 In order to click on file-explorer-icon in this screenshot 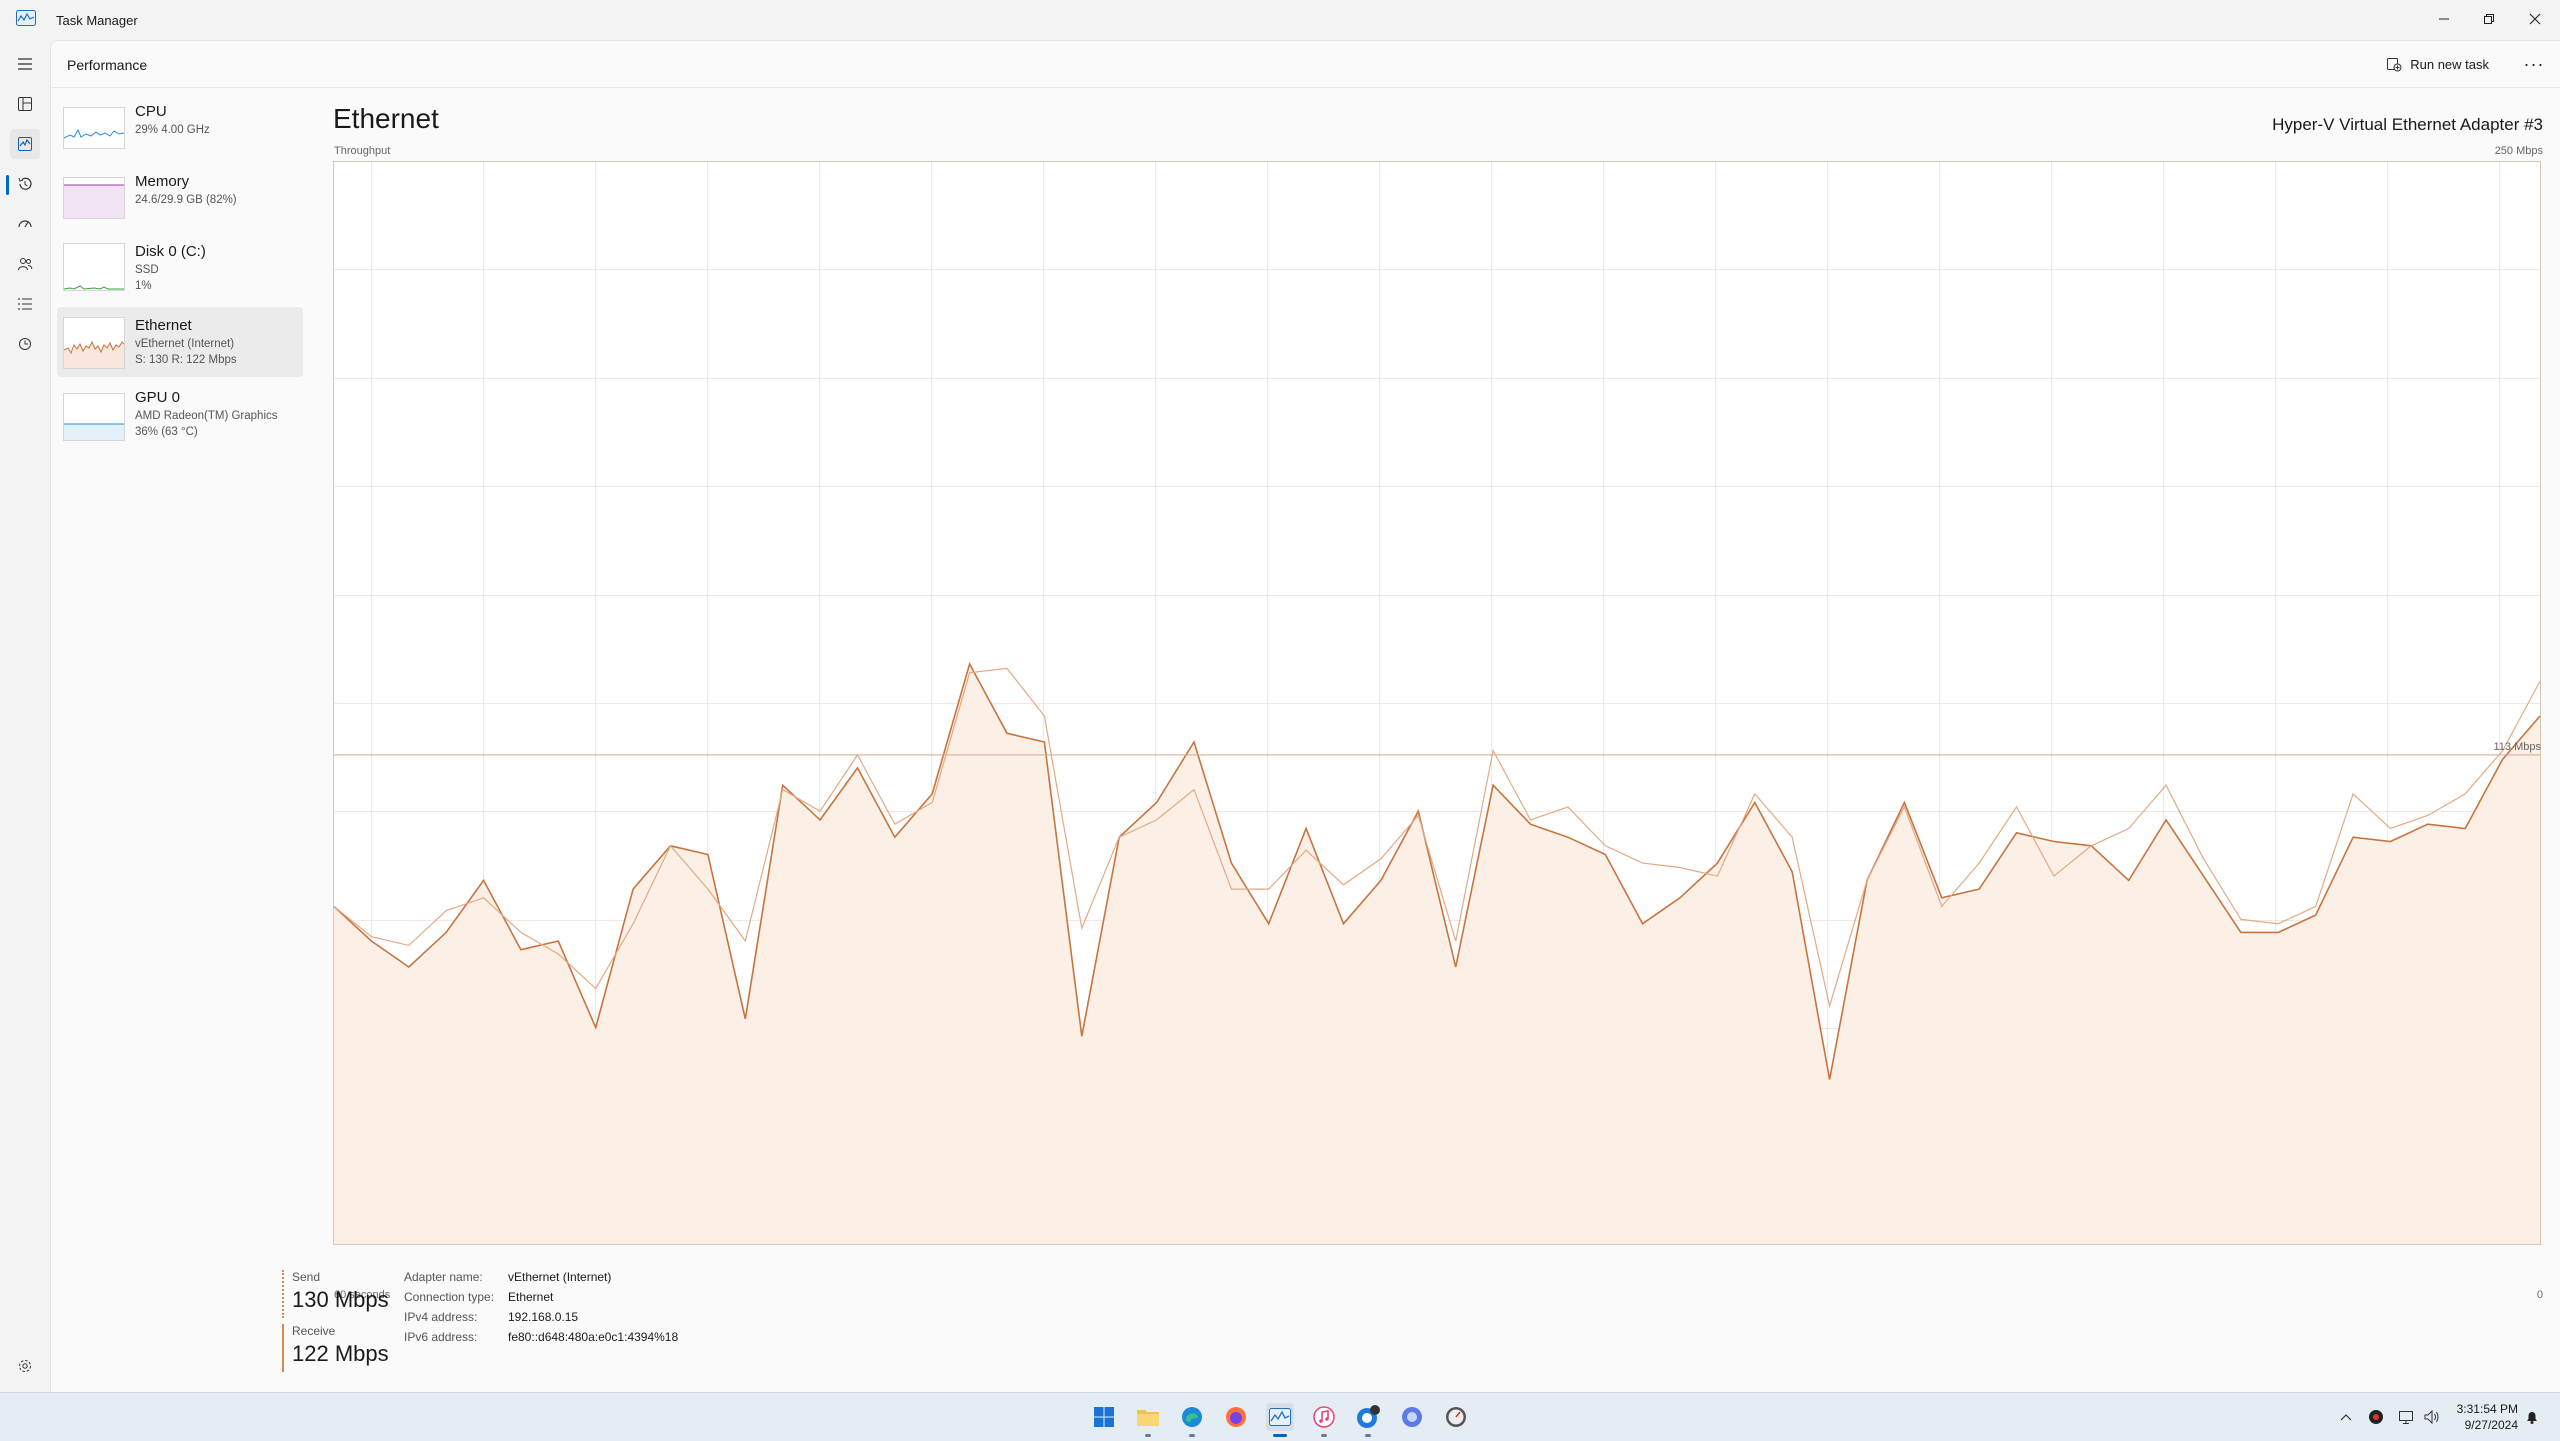, I will do `click(1148, 1418)`.